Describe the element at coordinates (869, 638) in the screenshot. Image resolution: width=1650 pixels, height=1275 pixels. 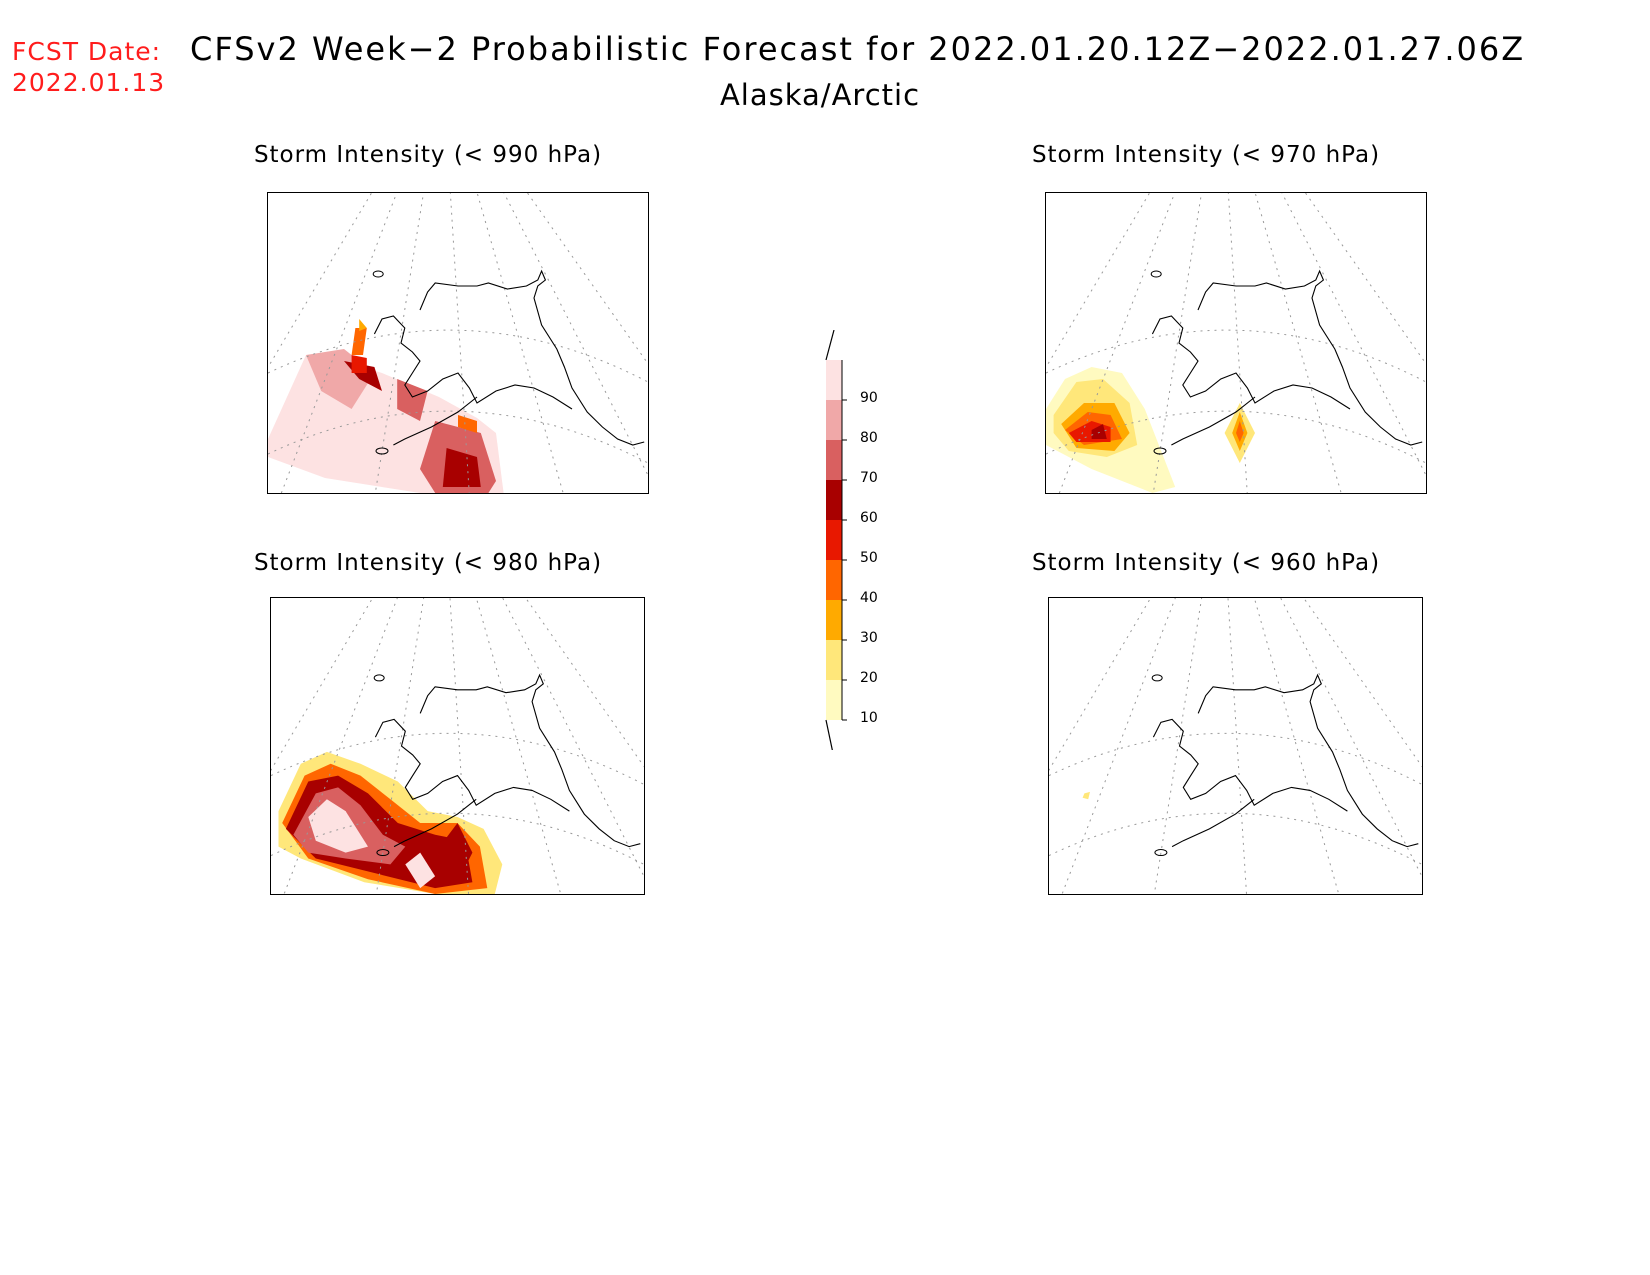
I see `colorbar-label-30: 30` at that location.